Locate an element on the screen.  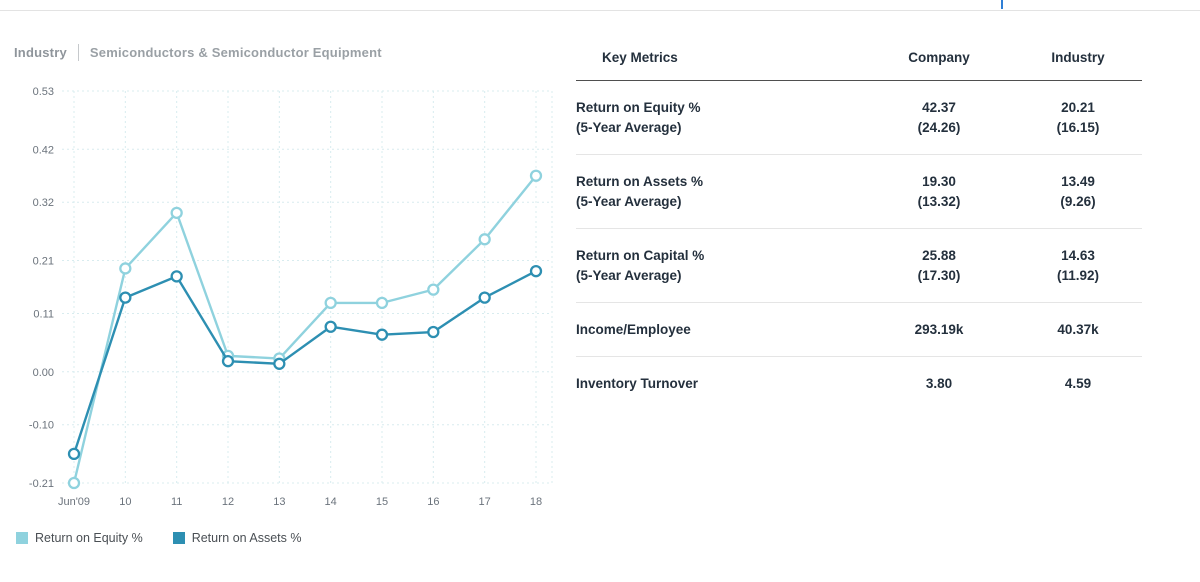
y-axis-tick-label: 0.21 is located at coordinates (43, 262).